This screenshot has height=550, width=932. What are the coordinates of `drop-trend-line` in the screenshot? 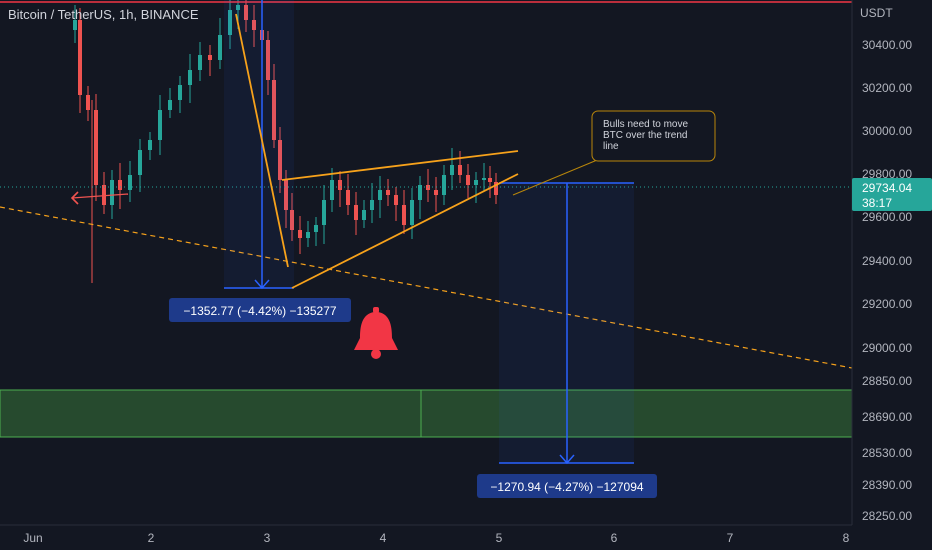 It's located at (262, 140).